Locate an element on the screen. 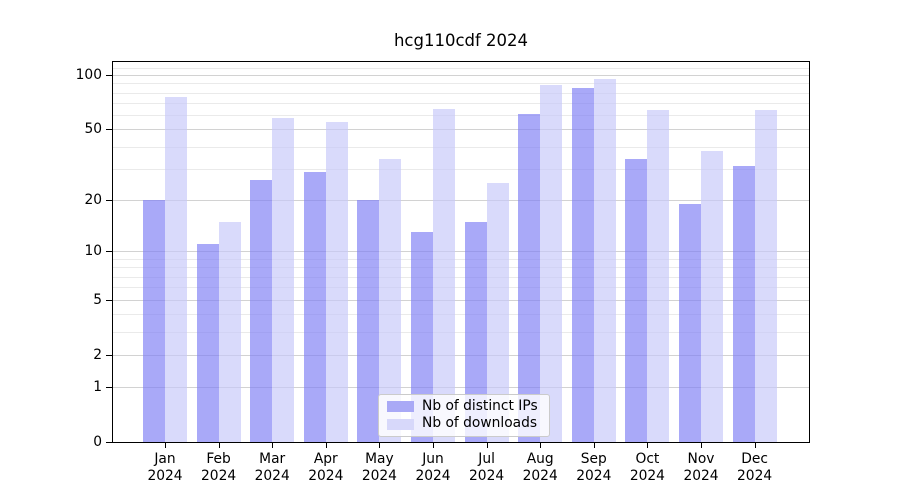 The width and height of the screenshot is (900, 500). bar-nb-of-downloads-sep is located at coordinates (604, 260).